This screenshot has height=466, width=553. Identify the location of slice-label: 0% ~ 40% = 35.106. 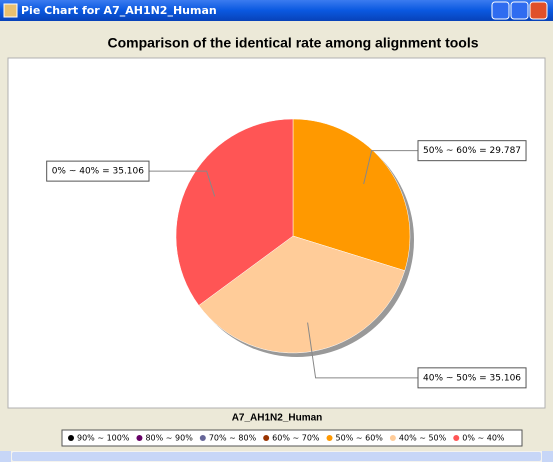
(98, 172).